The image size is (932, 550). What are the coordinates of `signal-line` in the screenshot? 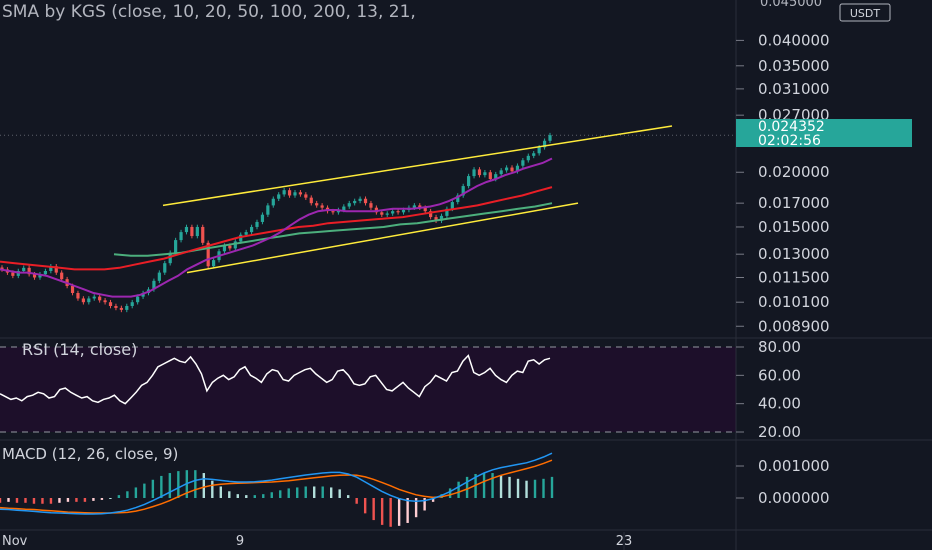 It's located at (276, 486).